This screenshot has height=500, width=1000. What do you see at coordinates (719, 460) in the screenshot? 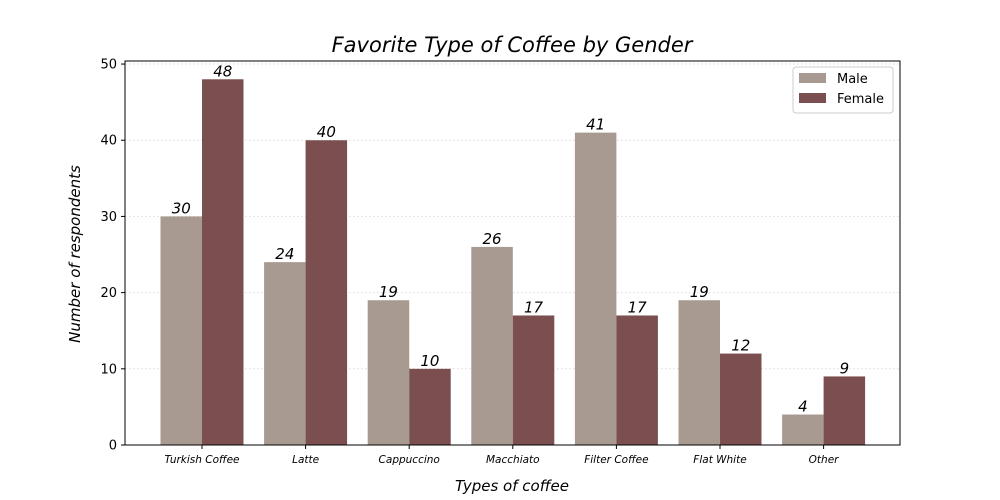
I see `x-tick-label: Flat White` at bounding box center [719, 460].